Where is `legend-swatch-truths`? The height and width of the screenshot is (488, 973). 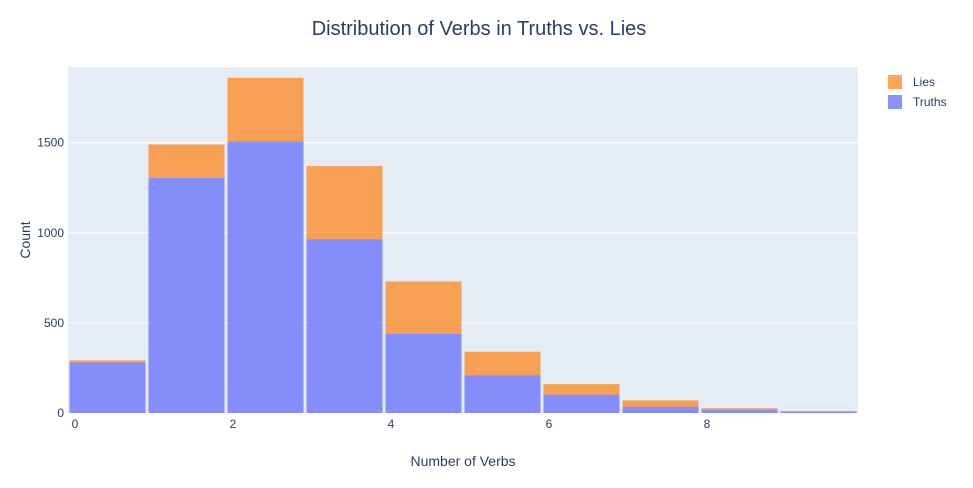
legend-swatch-truths is located at coordinates (895, 102).